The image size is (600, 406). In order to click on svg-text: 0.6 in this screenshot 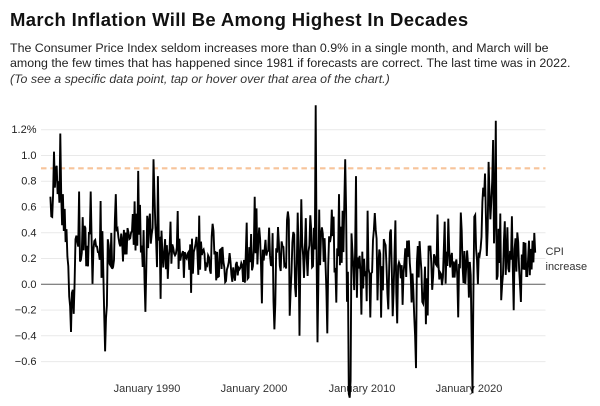, I will do `click(28, 208)`.